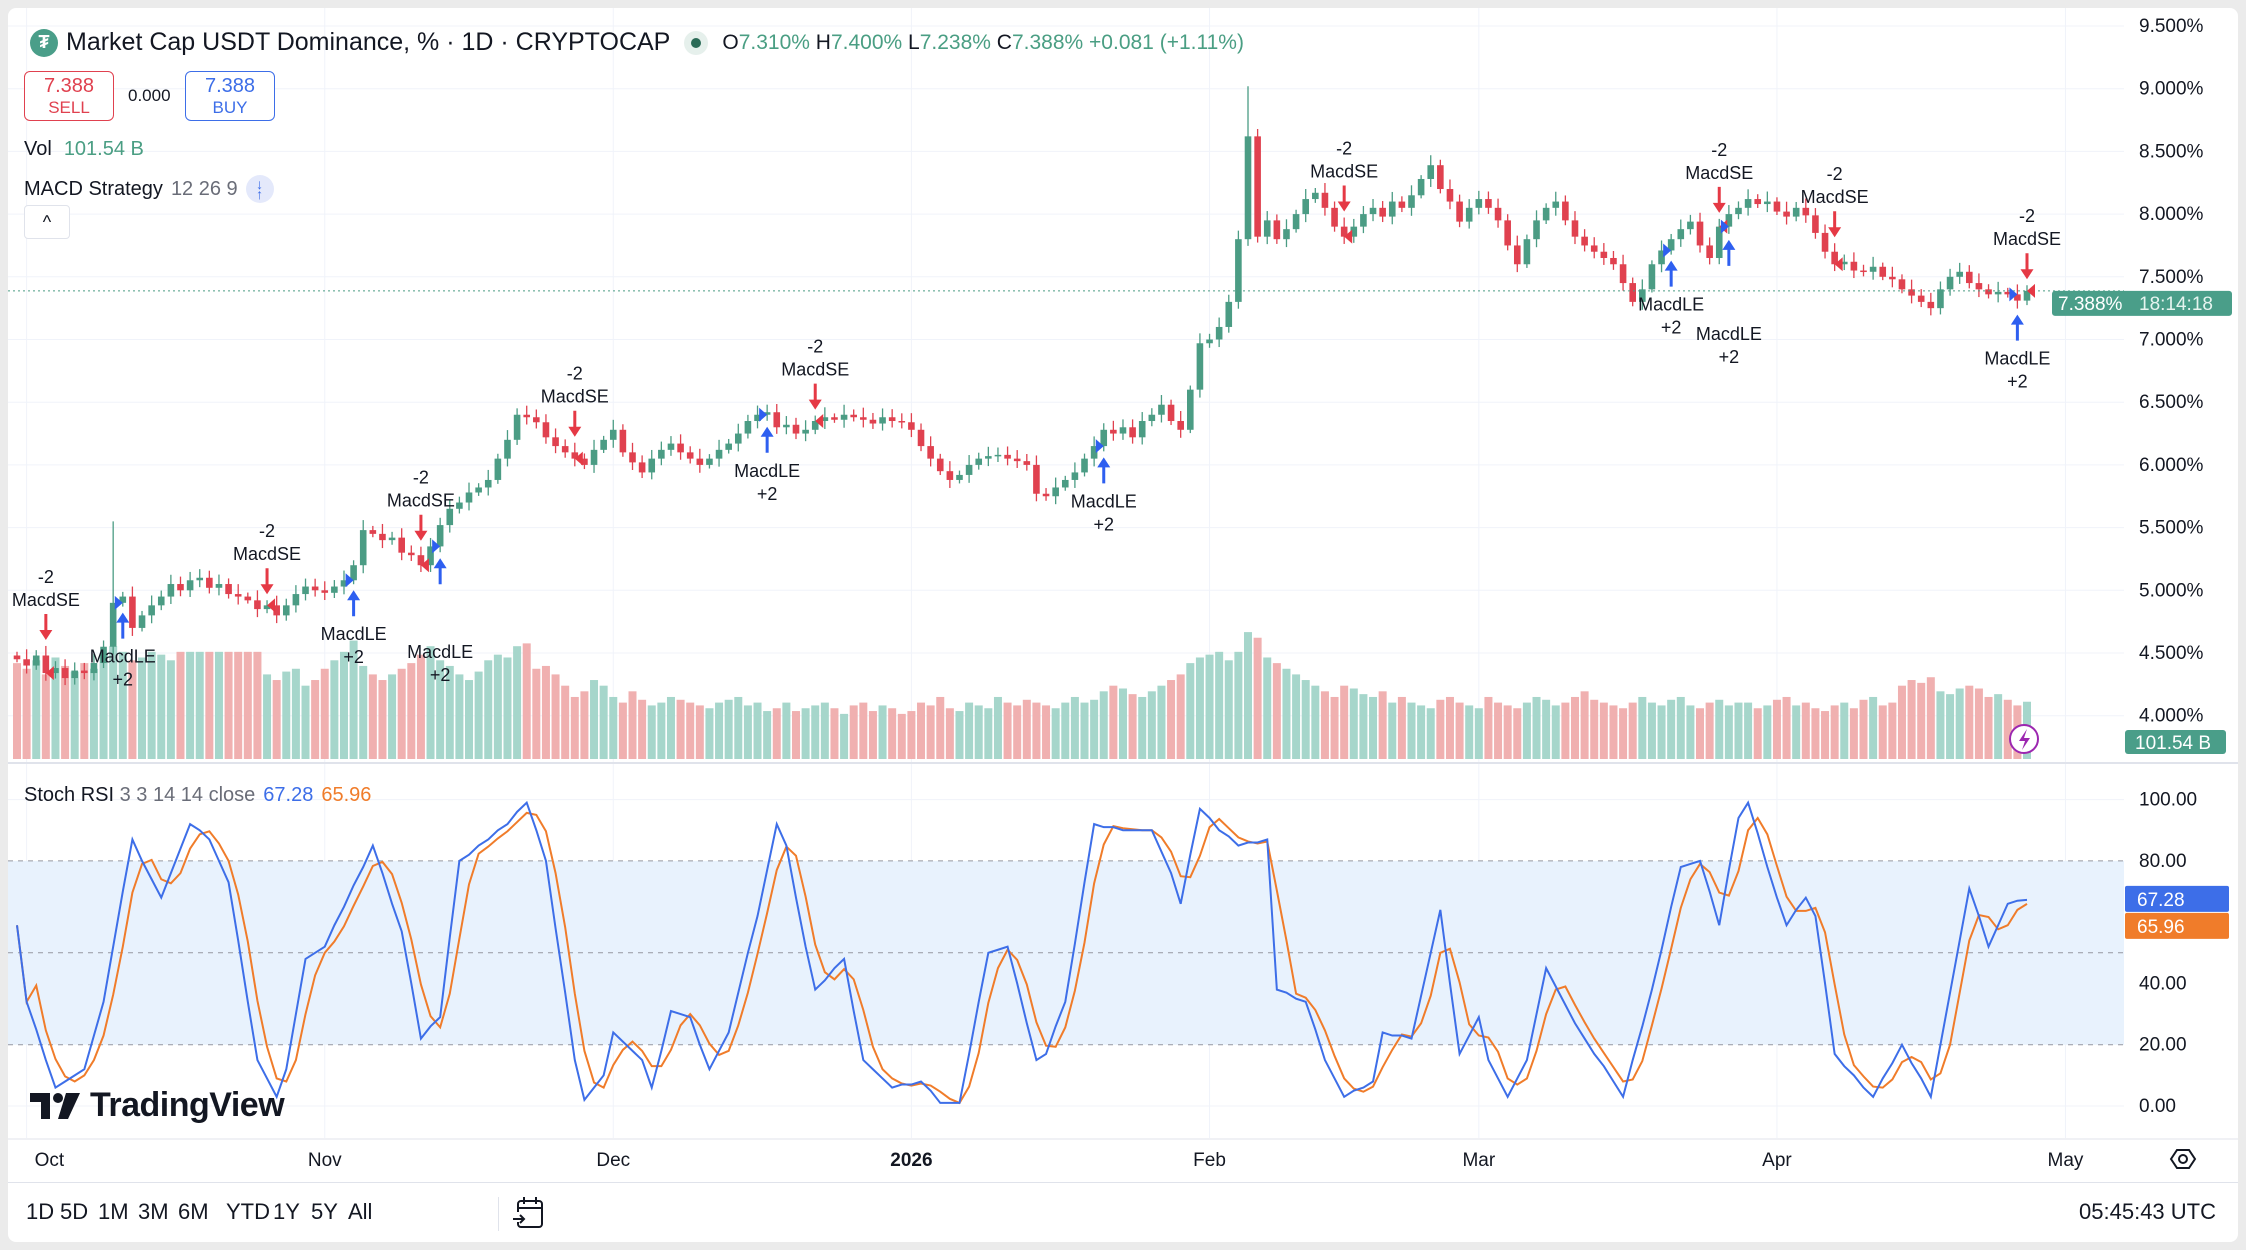  I want to click on range-button-all: All, so click(360, 1211).